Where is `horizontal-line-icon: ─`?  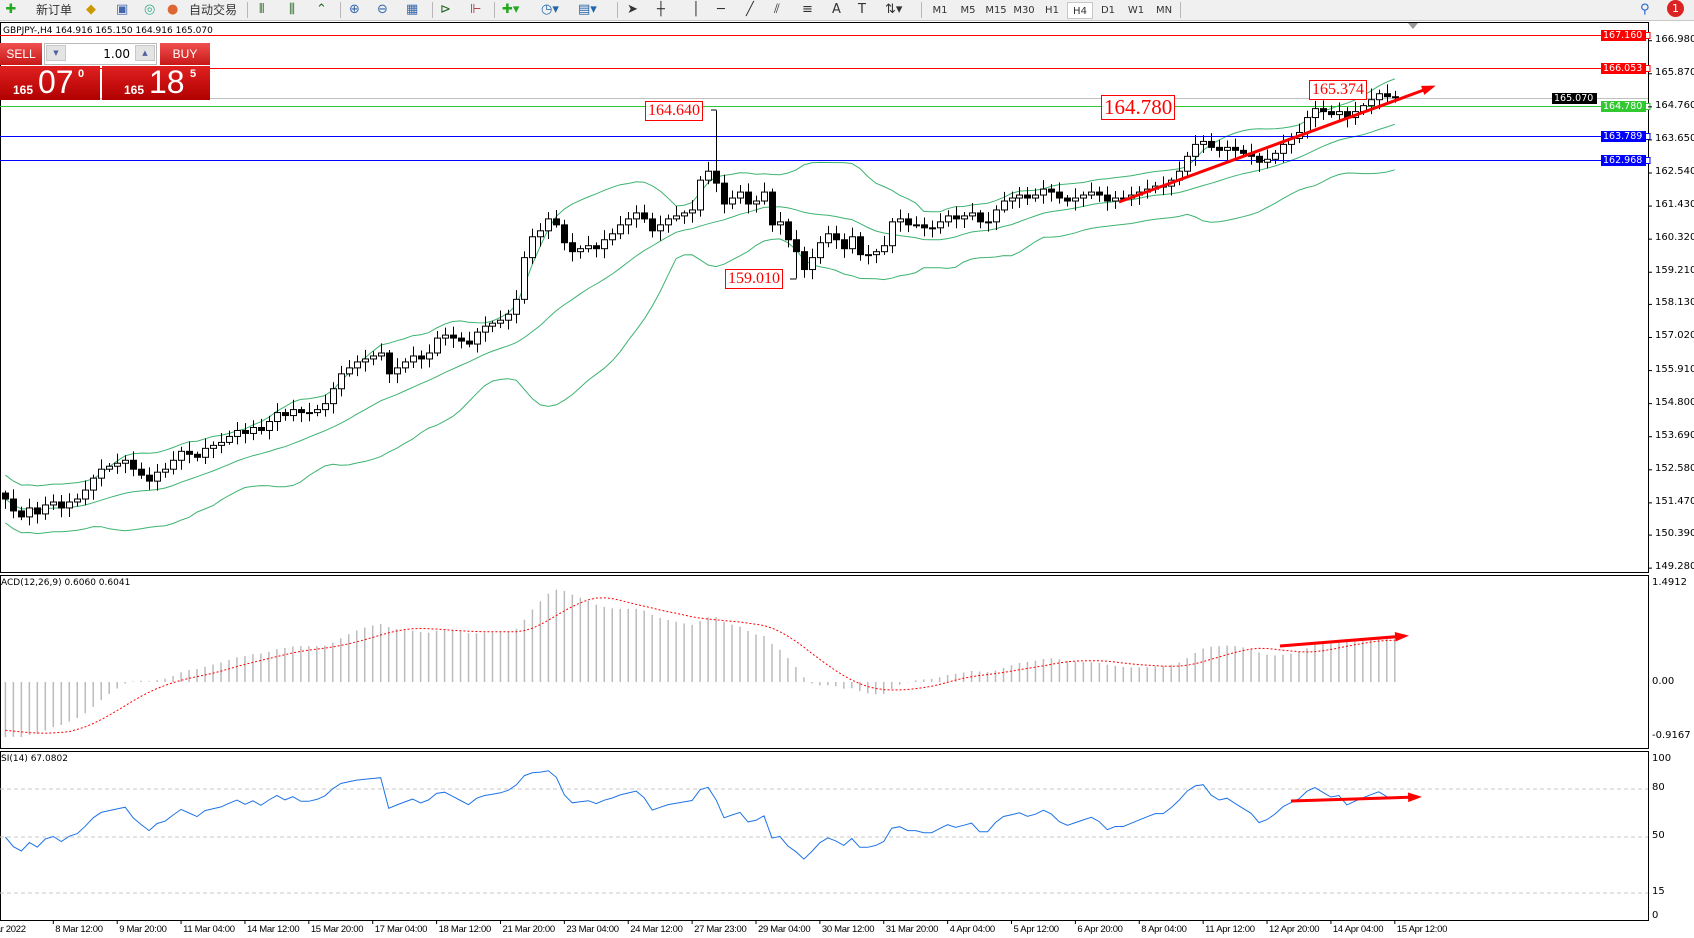 horizontal-line-icon: ─ is located at coordinates (721, 9).